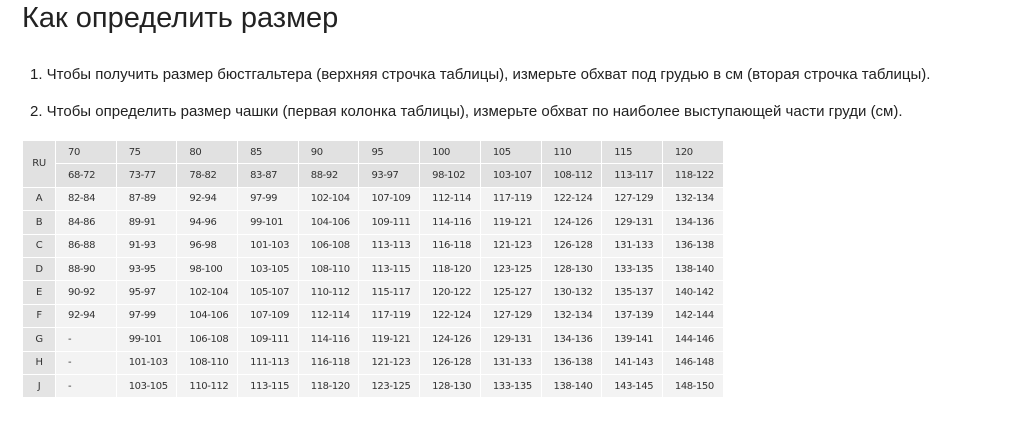 This screenshot has width=1024, height=429. What do you see at coordinates (146, 222) in the screenshot?
I see `bust-range: 89-91` at bounding box center [146, 222].